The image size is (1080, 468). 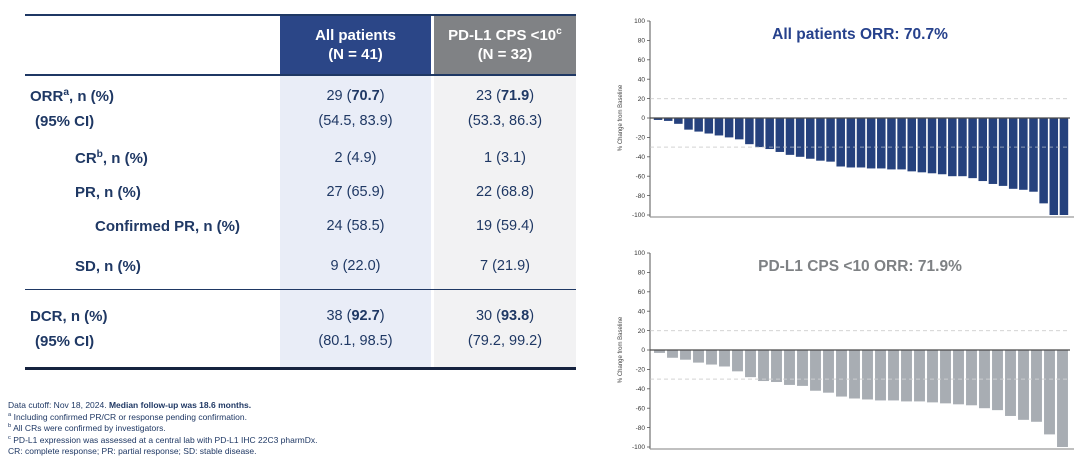 I want to click on column-header-sublabel: (N = 32), so click(x=505, y=54).